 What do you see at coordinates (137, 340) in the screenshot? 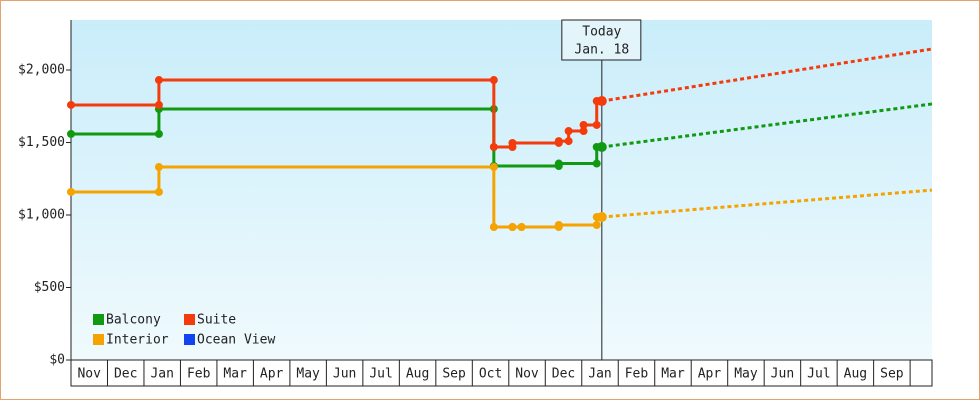
I see `legend-label: Interior` at bounding box center [137, 340].